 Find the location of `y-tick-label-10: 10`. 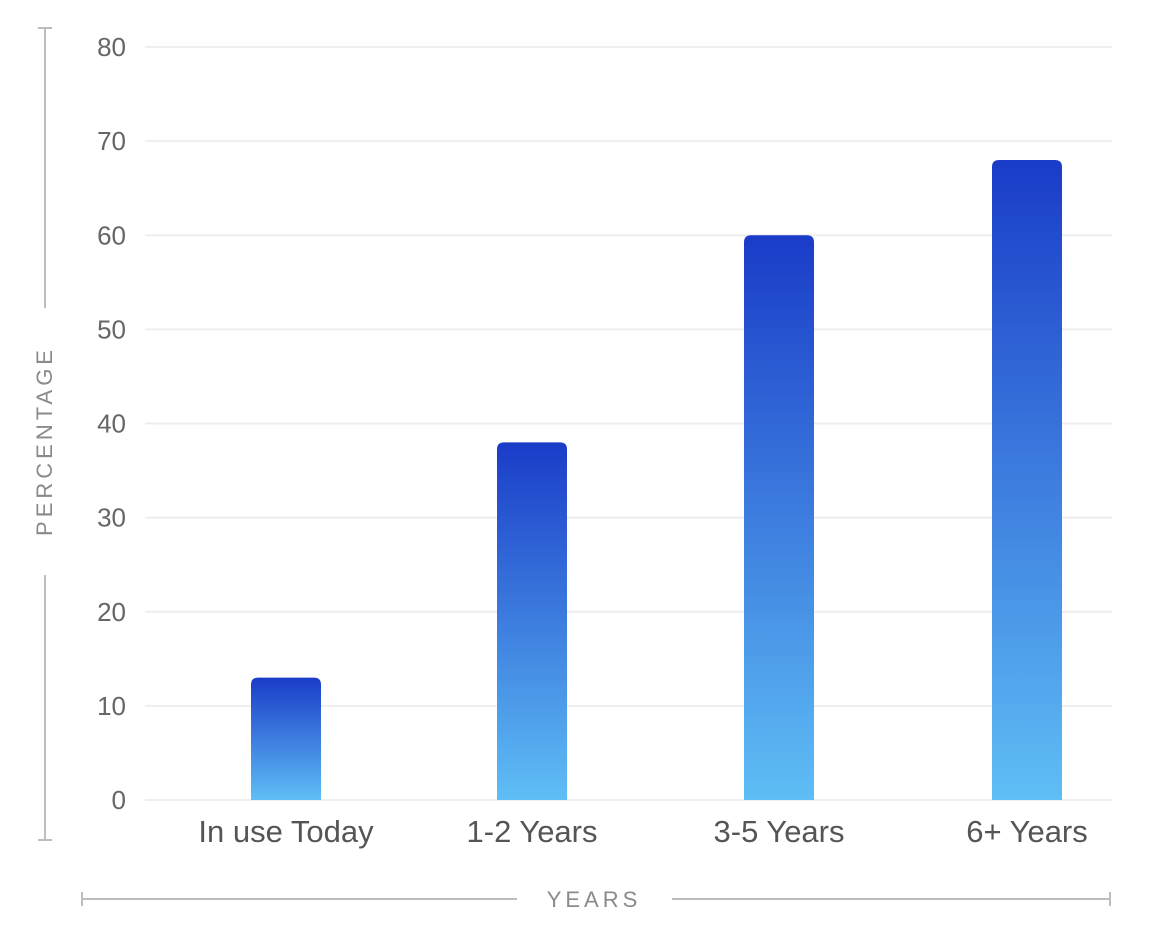

y-tick-label-10: 10 is located at coordinates (111, 706).